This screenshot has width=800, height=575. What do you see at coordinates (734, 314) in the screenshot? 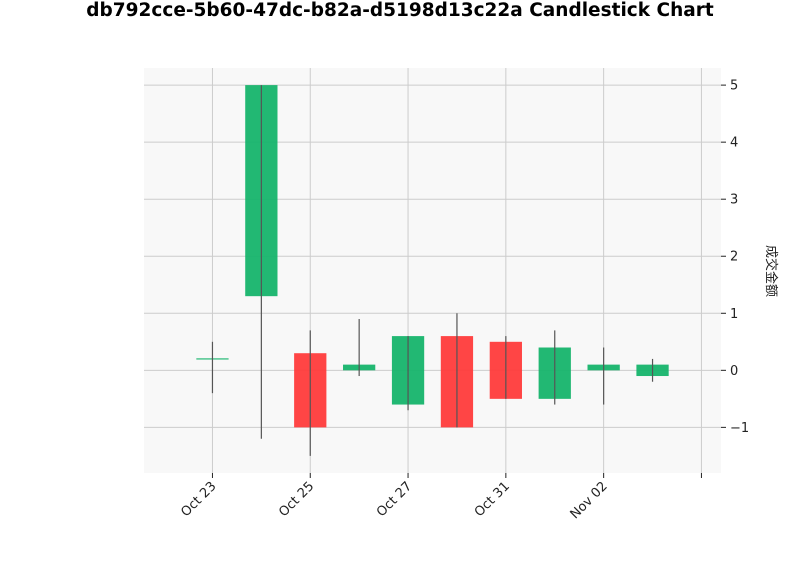
I see `y-tick-label: 1` at bounding box center [734, 314].